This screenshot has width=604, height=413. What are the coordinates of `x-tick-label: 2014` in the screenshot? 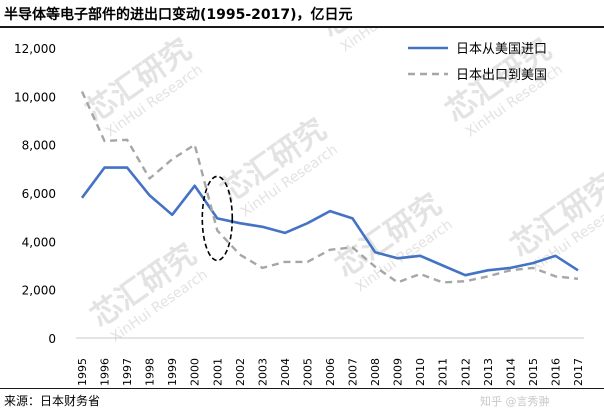 It's located at (510, 372).